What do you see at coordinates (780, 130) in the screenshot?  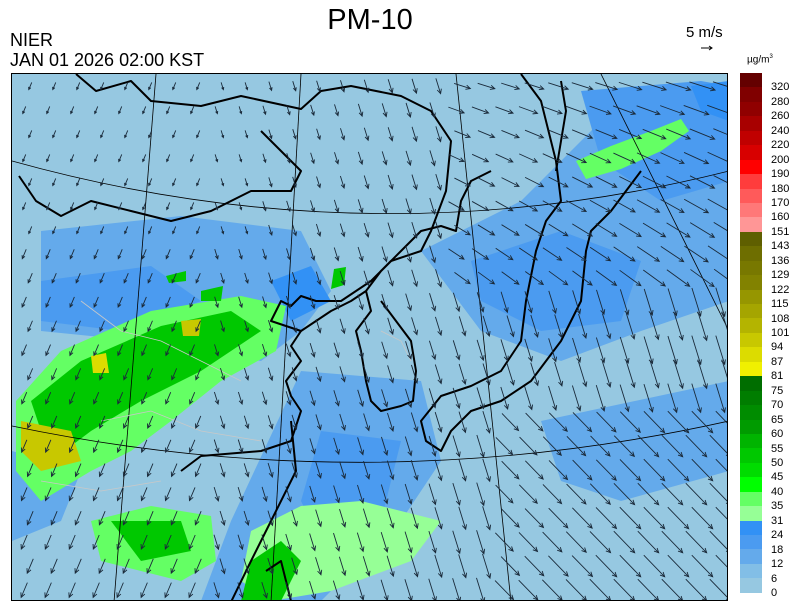 I see `legend-label: 240` at bounding box center [780, 130].